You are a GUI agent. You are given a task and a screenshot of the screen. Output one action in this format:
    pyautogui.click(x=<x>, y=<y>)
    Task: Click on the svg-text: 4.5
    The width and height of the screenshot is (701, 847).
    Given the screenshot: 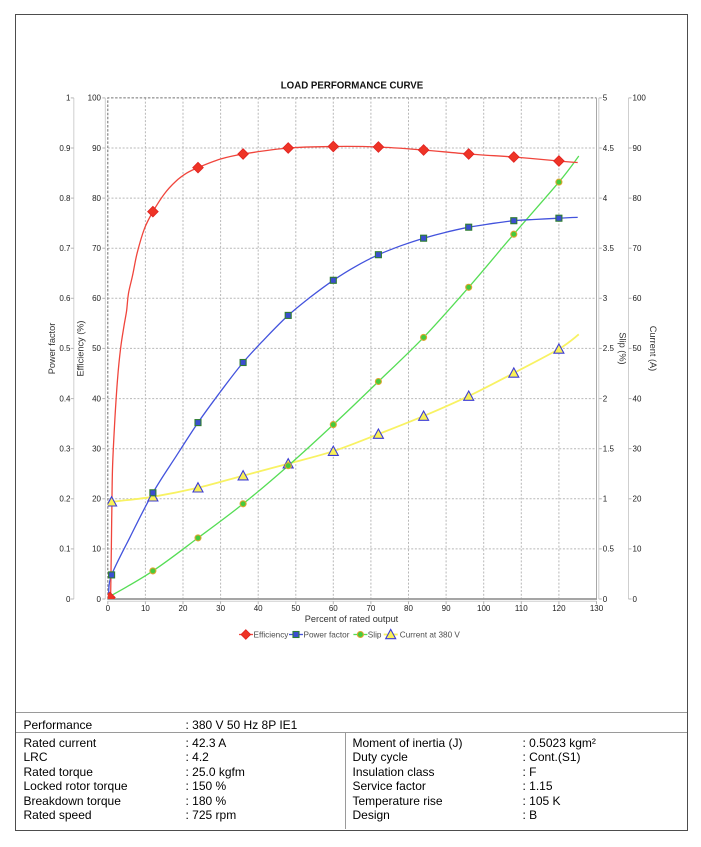 What is the action you would take?
    pyautogui.click(x=609, y=148)
    